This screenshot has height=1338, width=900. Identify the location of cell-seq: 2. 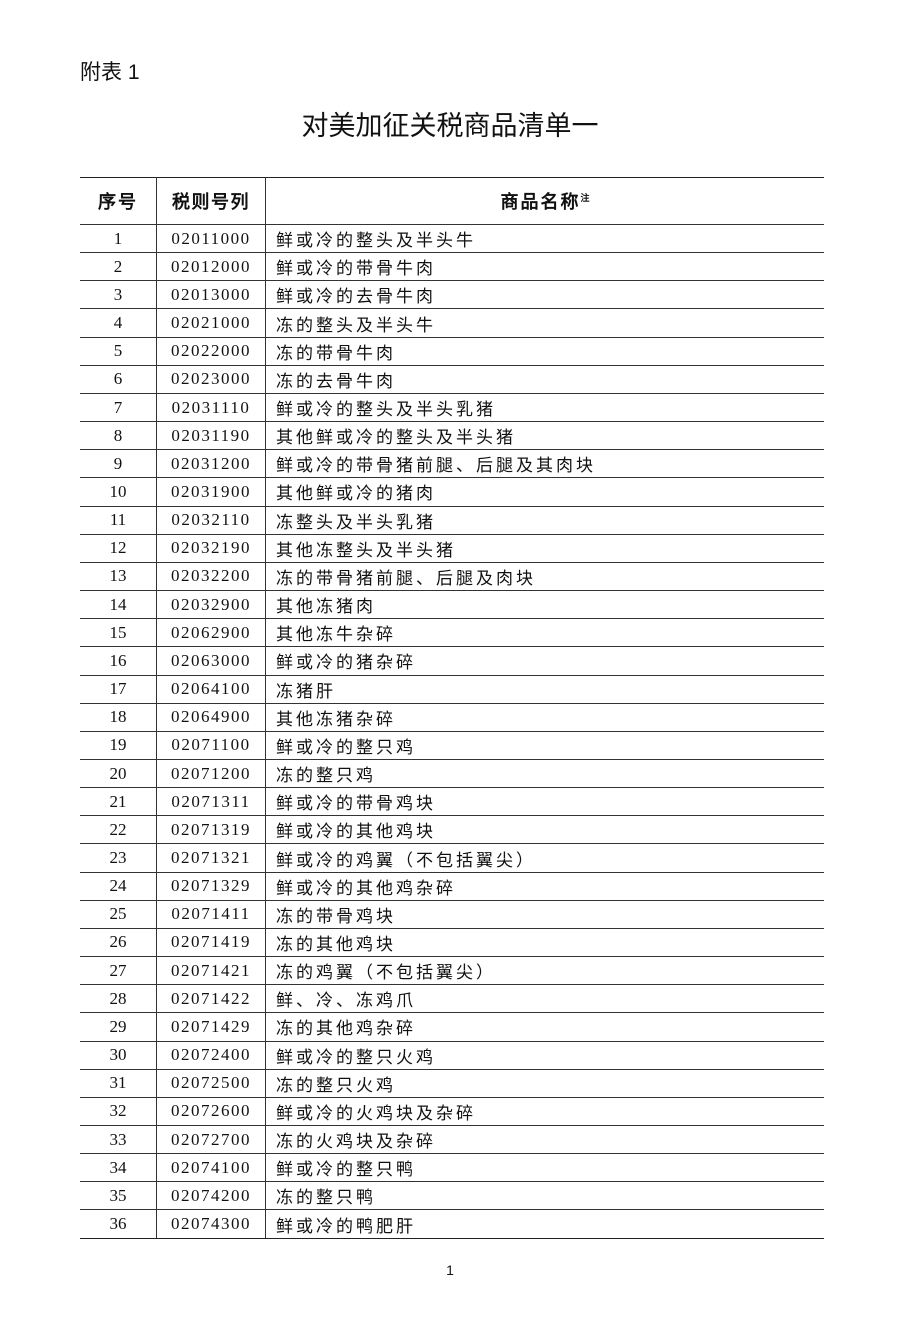
(118, 267).